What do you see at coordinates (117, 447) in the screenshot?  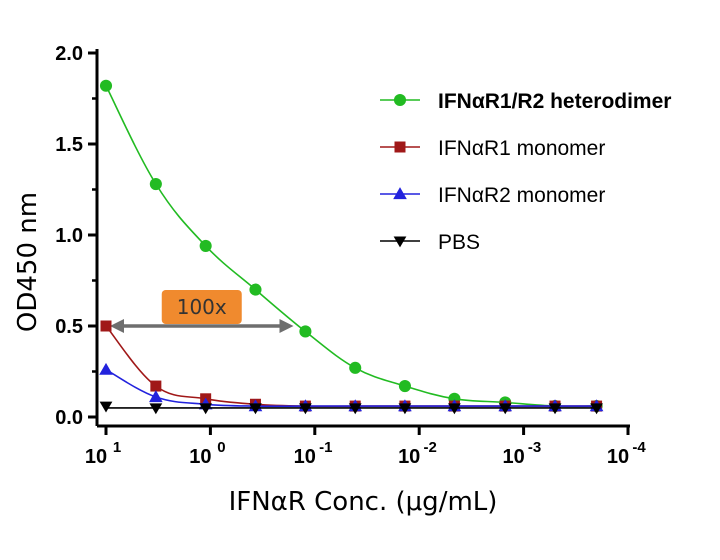 I see `x-tick-exponent: 1` at bounding box center [117, 447].